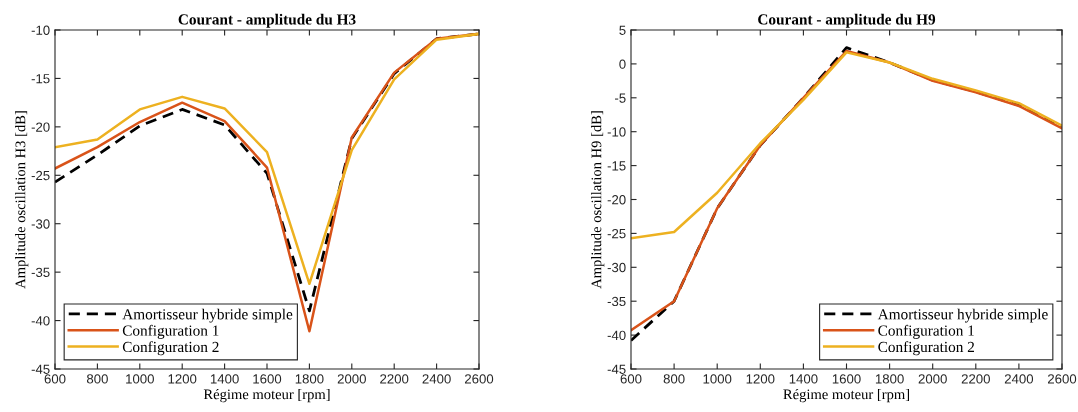 This screenshot has width=1078, height=412. Describe the element at coordinates (267, 20) in the screenshot. I see `chart-title: Courant - amplitude du H3` at that location.